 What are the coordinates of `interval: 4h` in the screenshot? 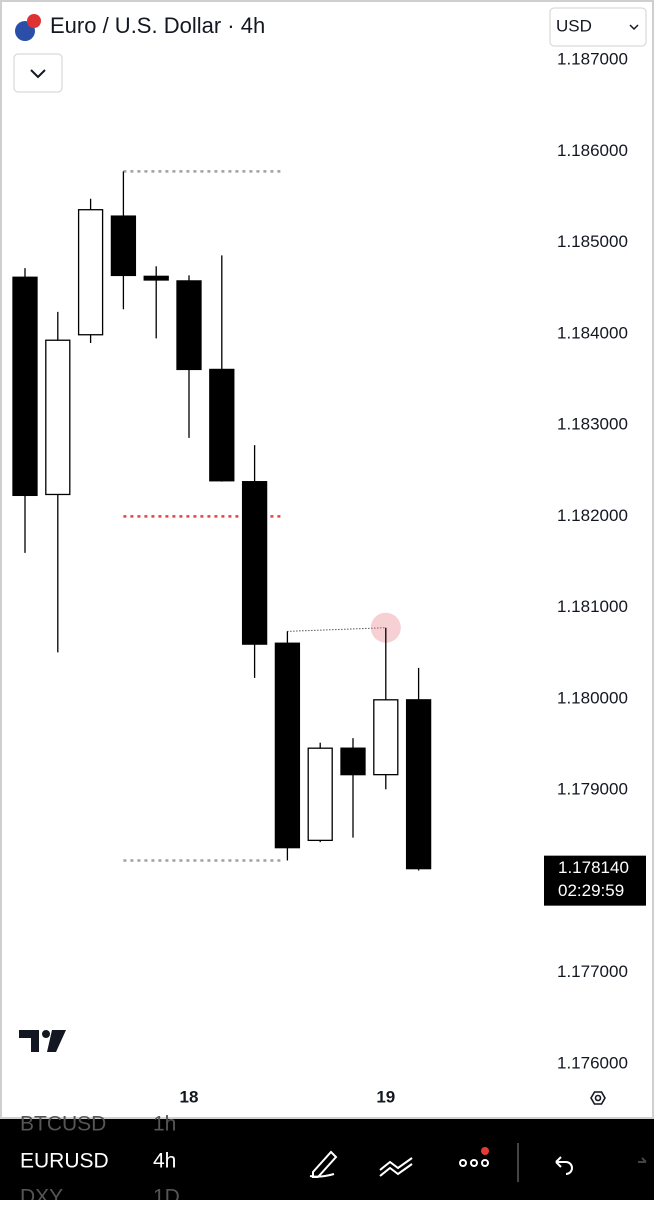 It's located at (164, 1161).